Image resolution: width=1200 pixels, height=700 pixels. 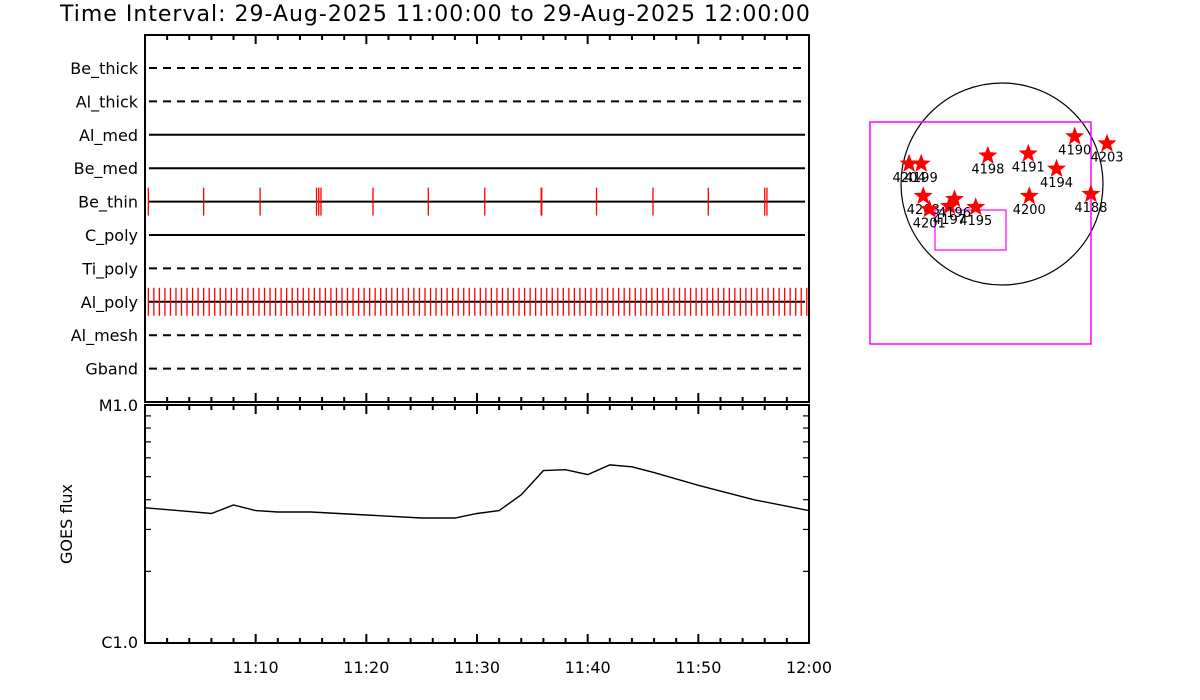 What do you see at coordinates (1028, 168) in the screenshot?
I see `active-region-label: 4191` at bounding box center [1028, 168].